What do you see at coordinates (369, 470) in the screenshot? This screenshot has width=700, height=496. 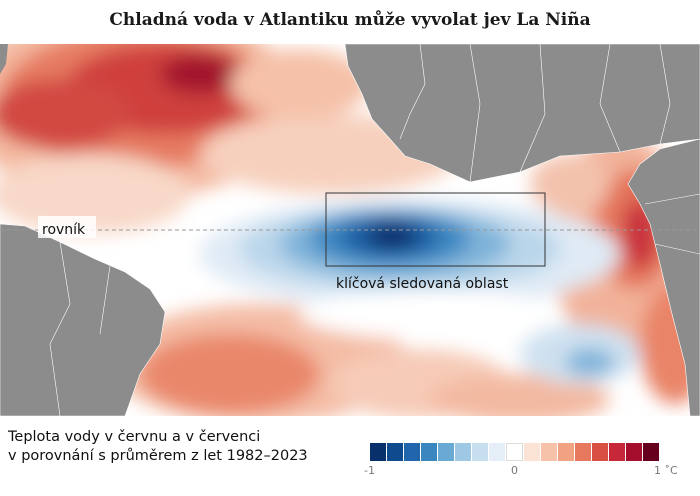 I see `legend-min-label: -1` at bounding box center [369, 470].